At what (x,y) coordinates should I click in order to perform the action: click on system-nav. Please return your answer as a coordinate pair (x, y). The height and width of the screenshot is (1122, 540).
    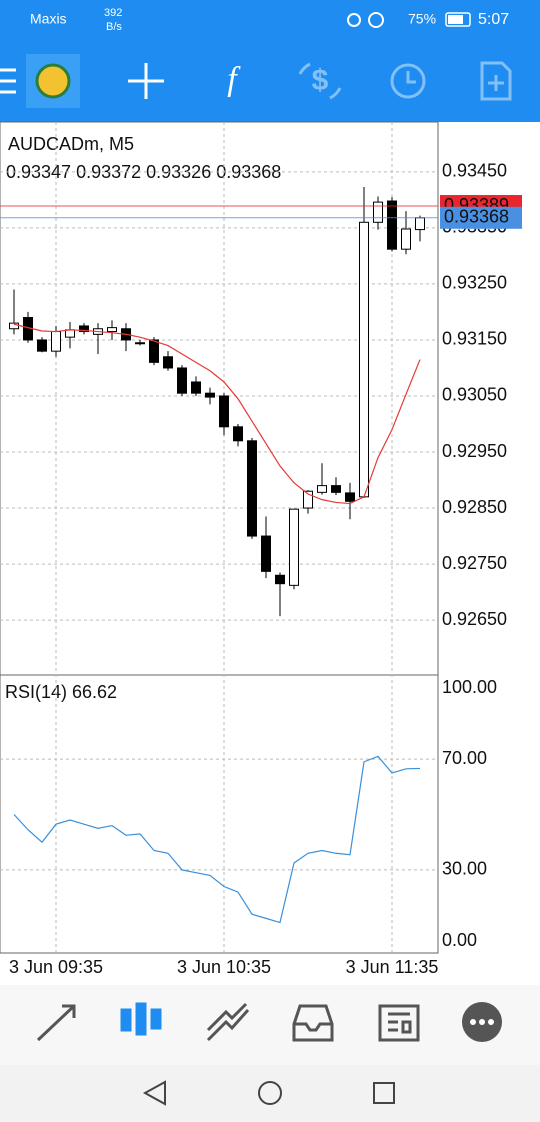
    Looking at the image, I should click on (270, 1093).